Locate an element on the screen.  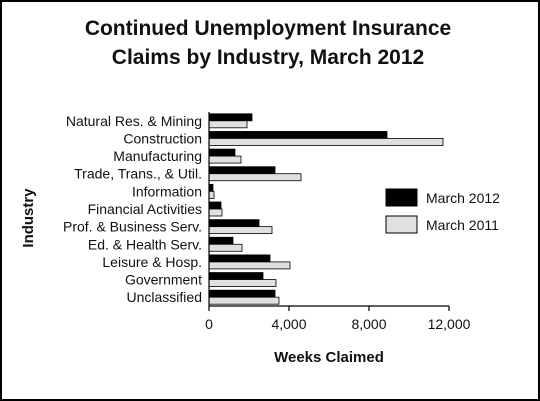
legend-swatch-march-2011 is located at coordinates (401, 224).